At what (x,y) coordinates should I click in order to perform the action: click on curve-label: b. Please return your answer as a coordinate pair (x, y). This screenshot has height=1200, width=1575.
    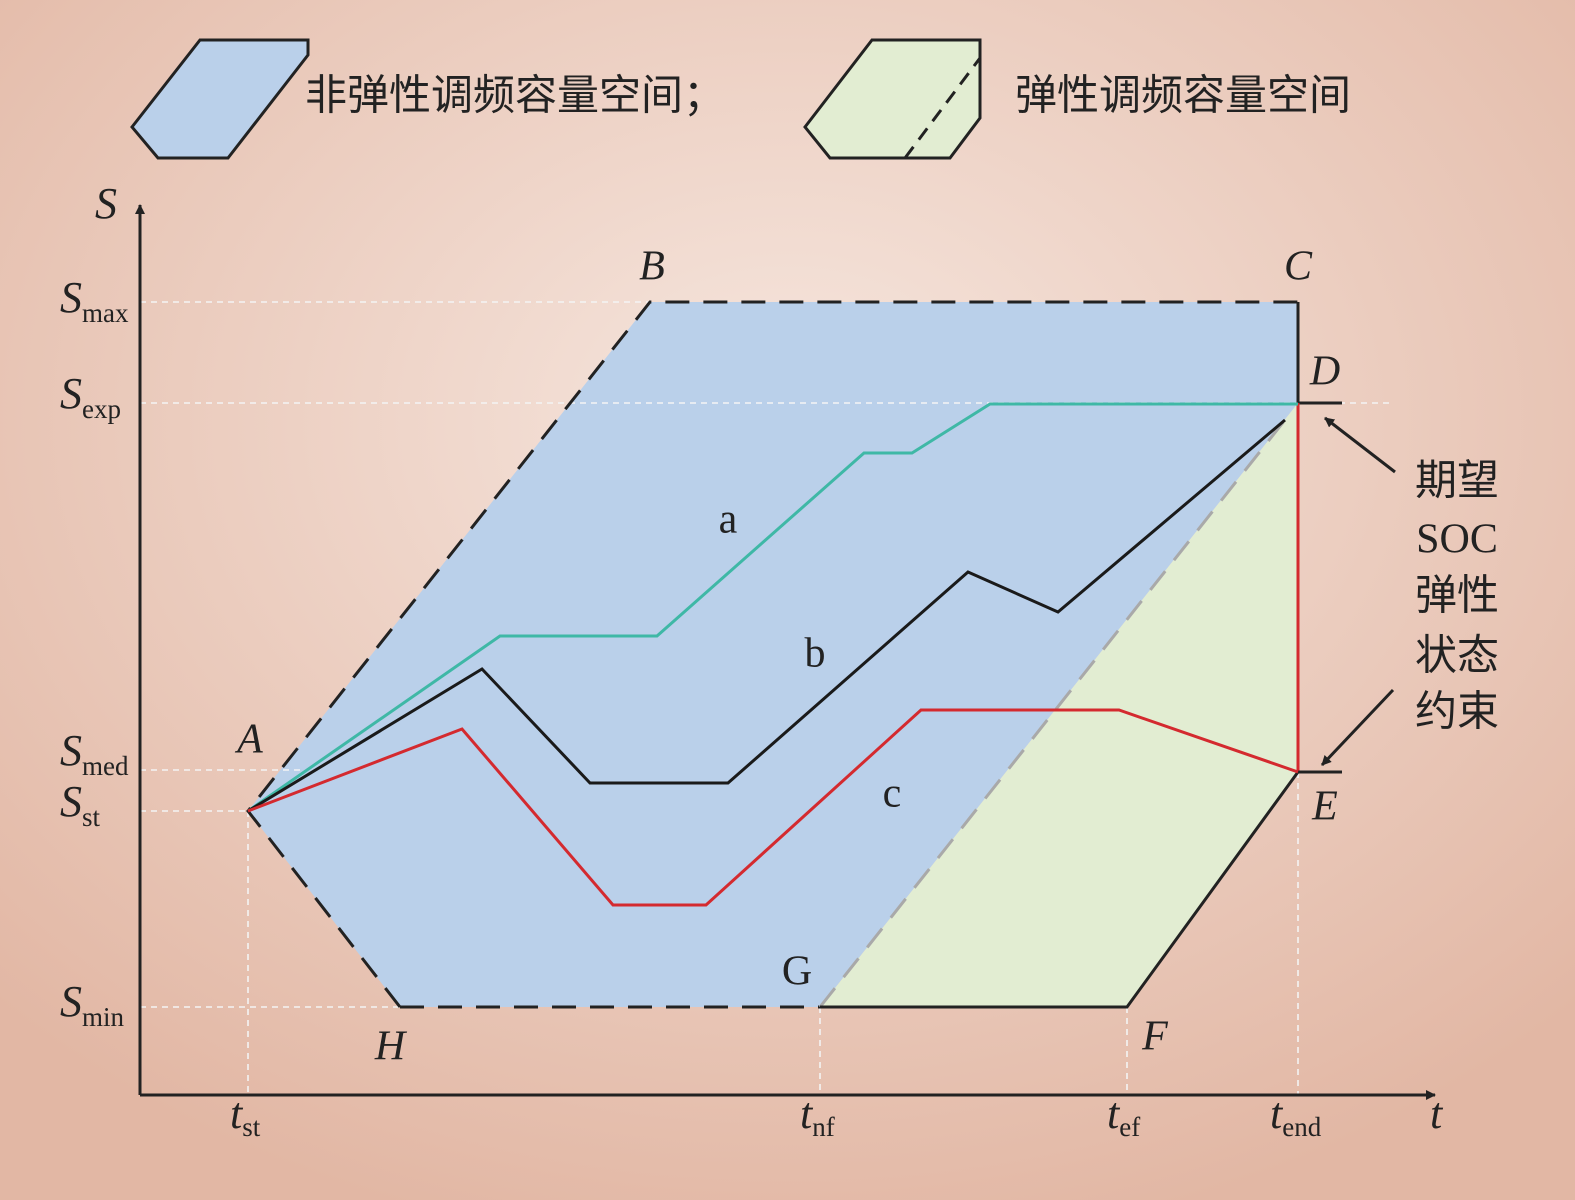
    Looking at the image, I should click on (815, 654).